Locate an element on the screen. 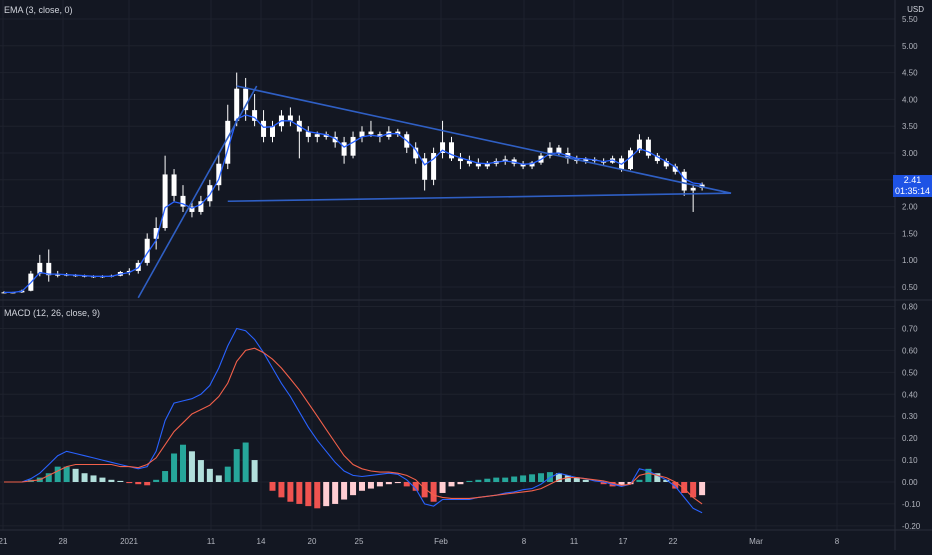 The width and height of the screenshot is (932, 555). price-tick-label: 1.50 is located at coordinates (910, 233).